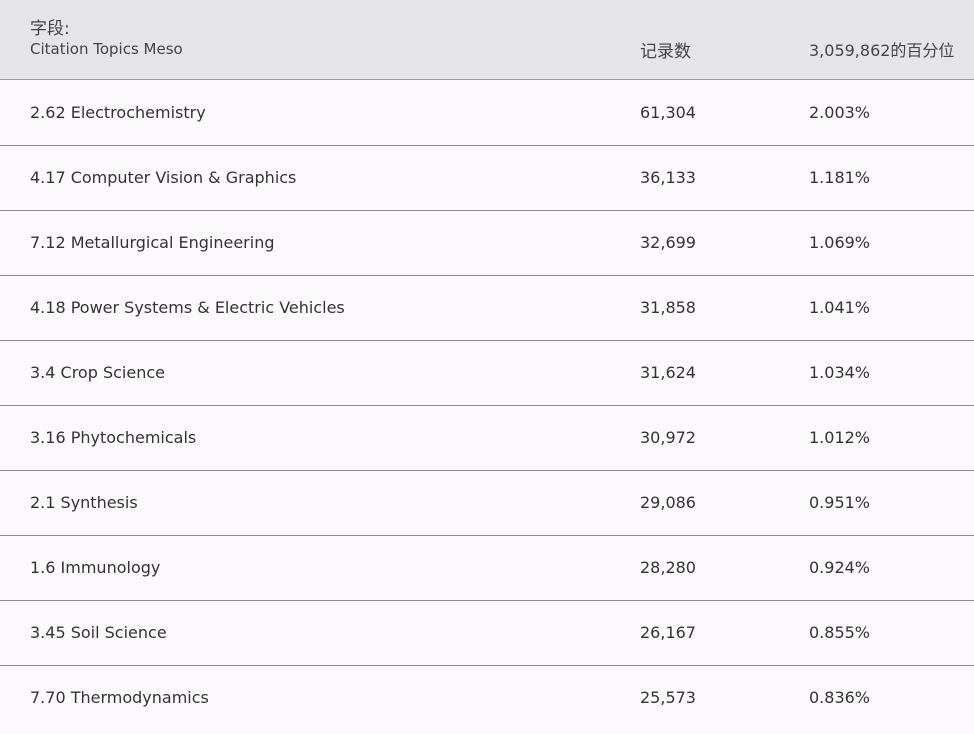 This screenshot has height=734, width=974. Describe the element at coordinates (668, 307) in the screenshot. I see `records-cell: 31,858` at that location.